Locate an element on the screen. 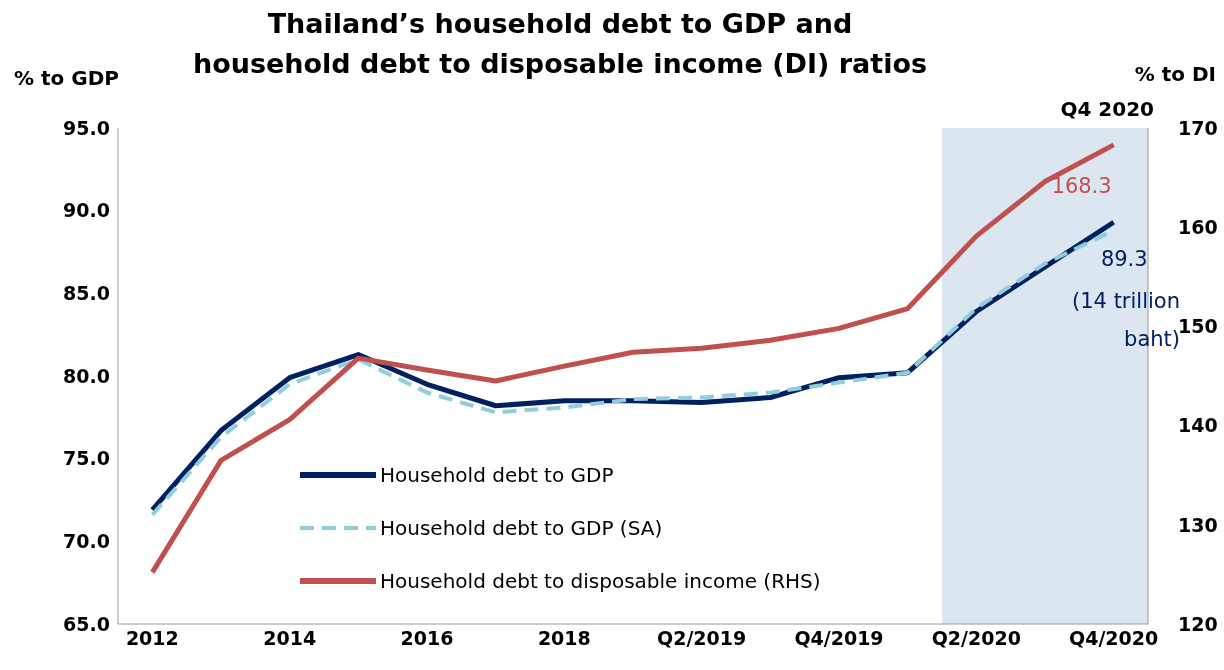  annotation: (14 trillion baht) is located at coordinates (1126, 320).